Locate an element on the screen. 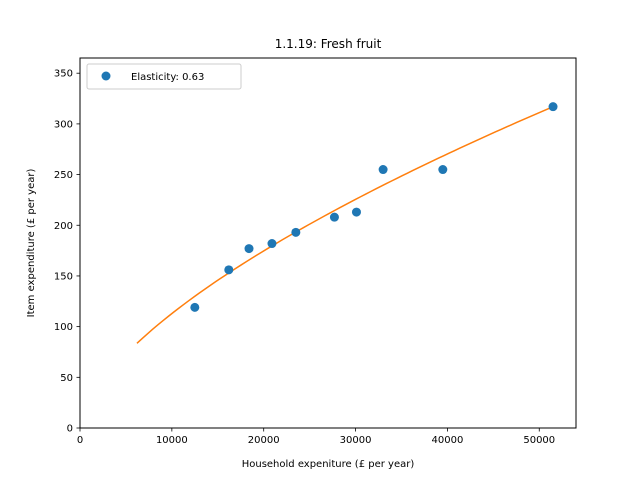 The width and height of the screenshot is (640, 480). legend-marker is located at coordinates (106, 76).